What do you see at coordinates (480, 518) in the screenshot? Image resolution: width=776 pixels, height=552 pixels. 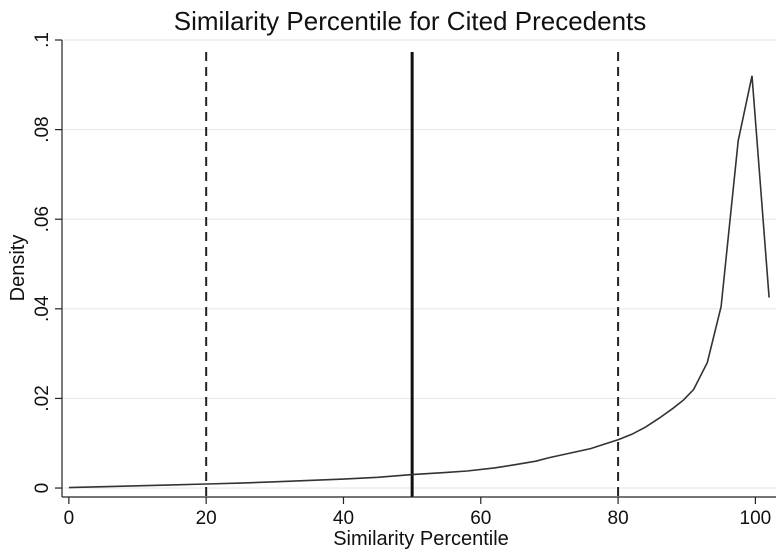 I see `x-tick-label: 60` at bounding box center [480, 518].